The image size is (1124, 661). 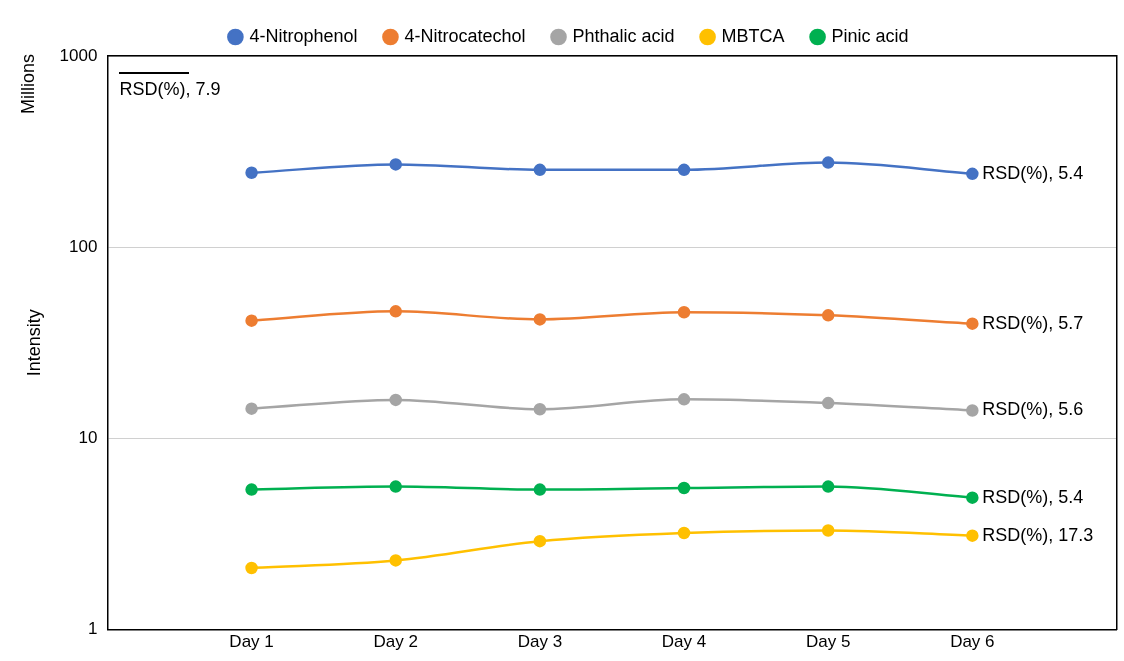 What do you see at coordinates (753, 35) in the screenshot?
I see `legend-label: MBTCA` at bounding box center [753, 35].